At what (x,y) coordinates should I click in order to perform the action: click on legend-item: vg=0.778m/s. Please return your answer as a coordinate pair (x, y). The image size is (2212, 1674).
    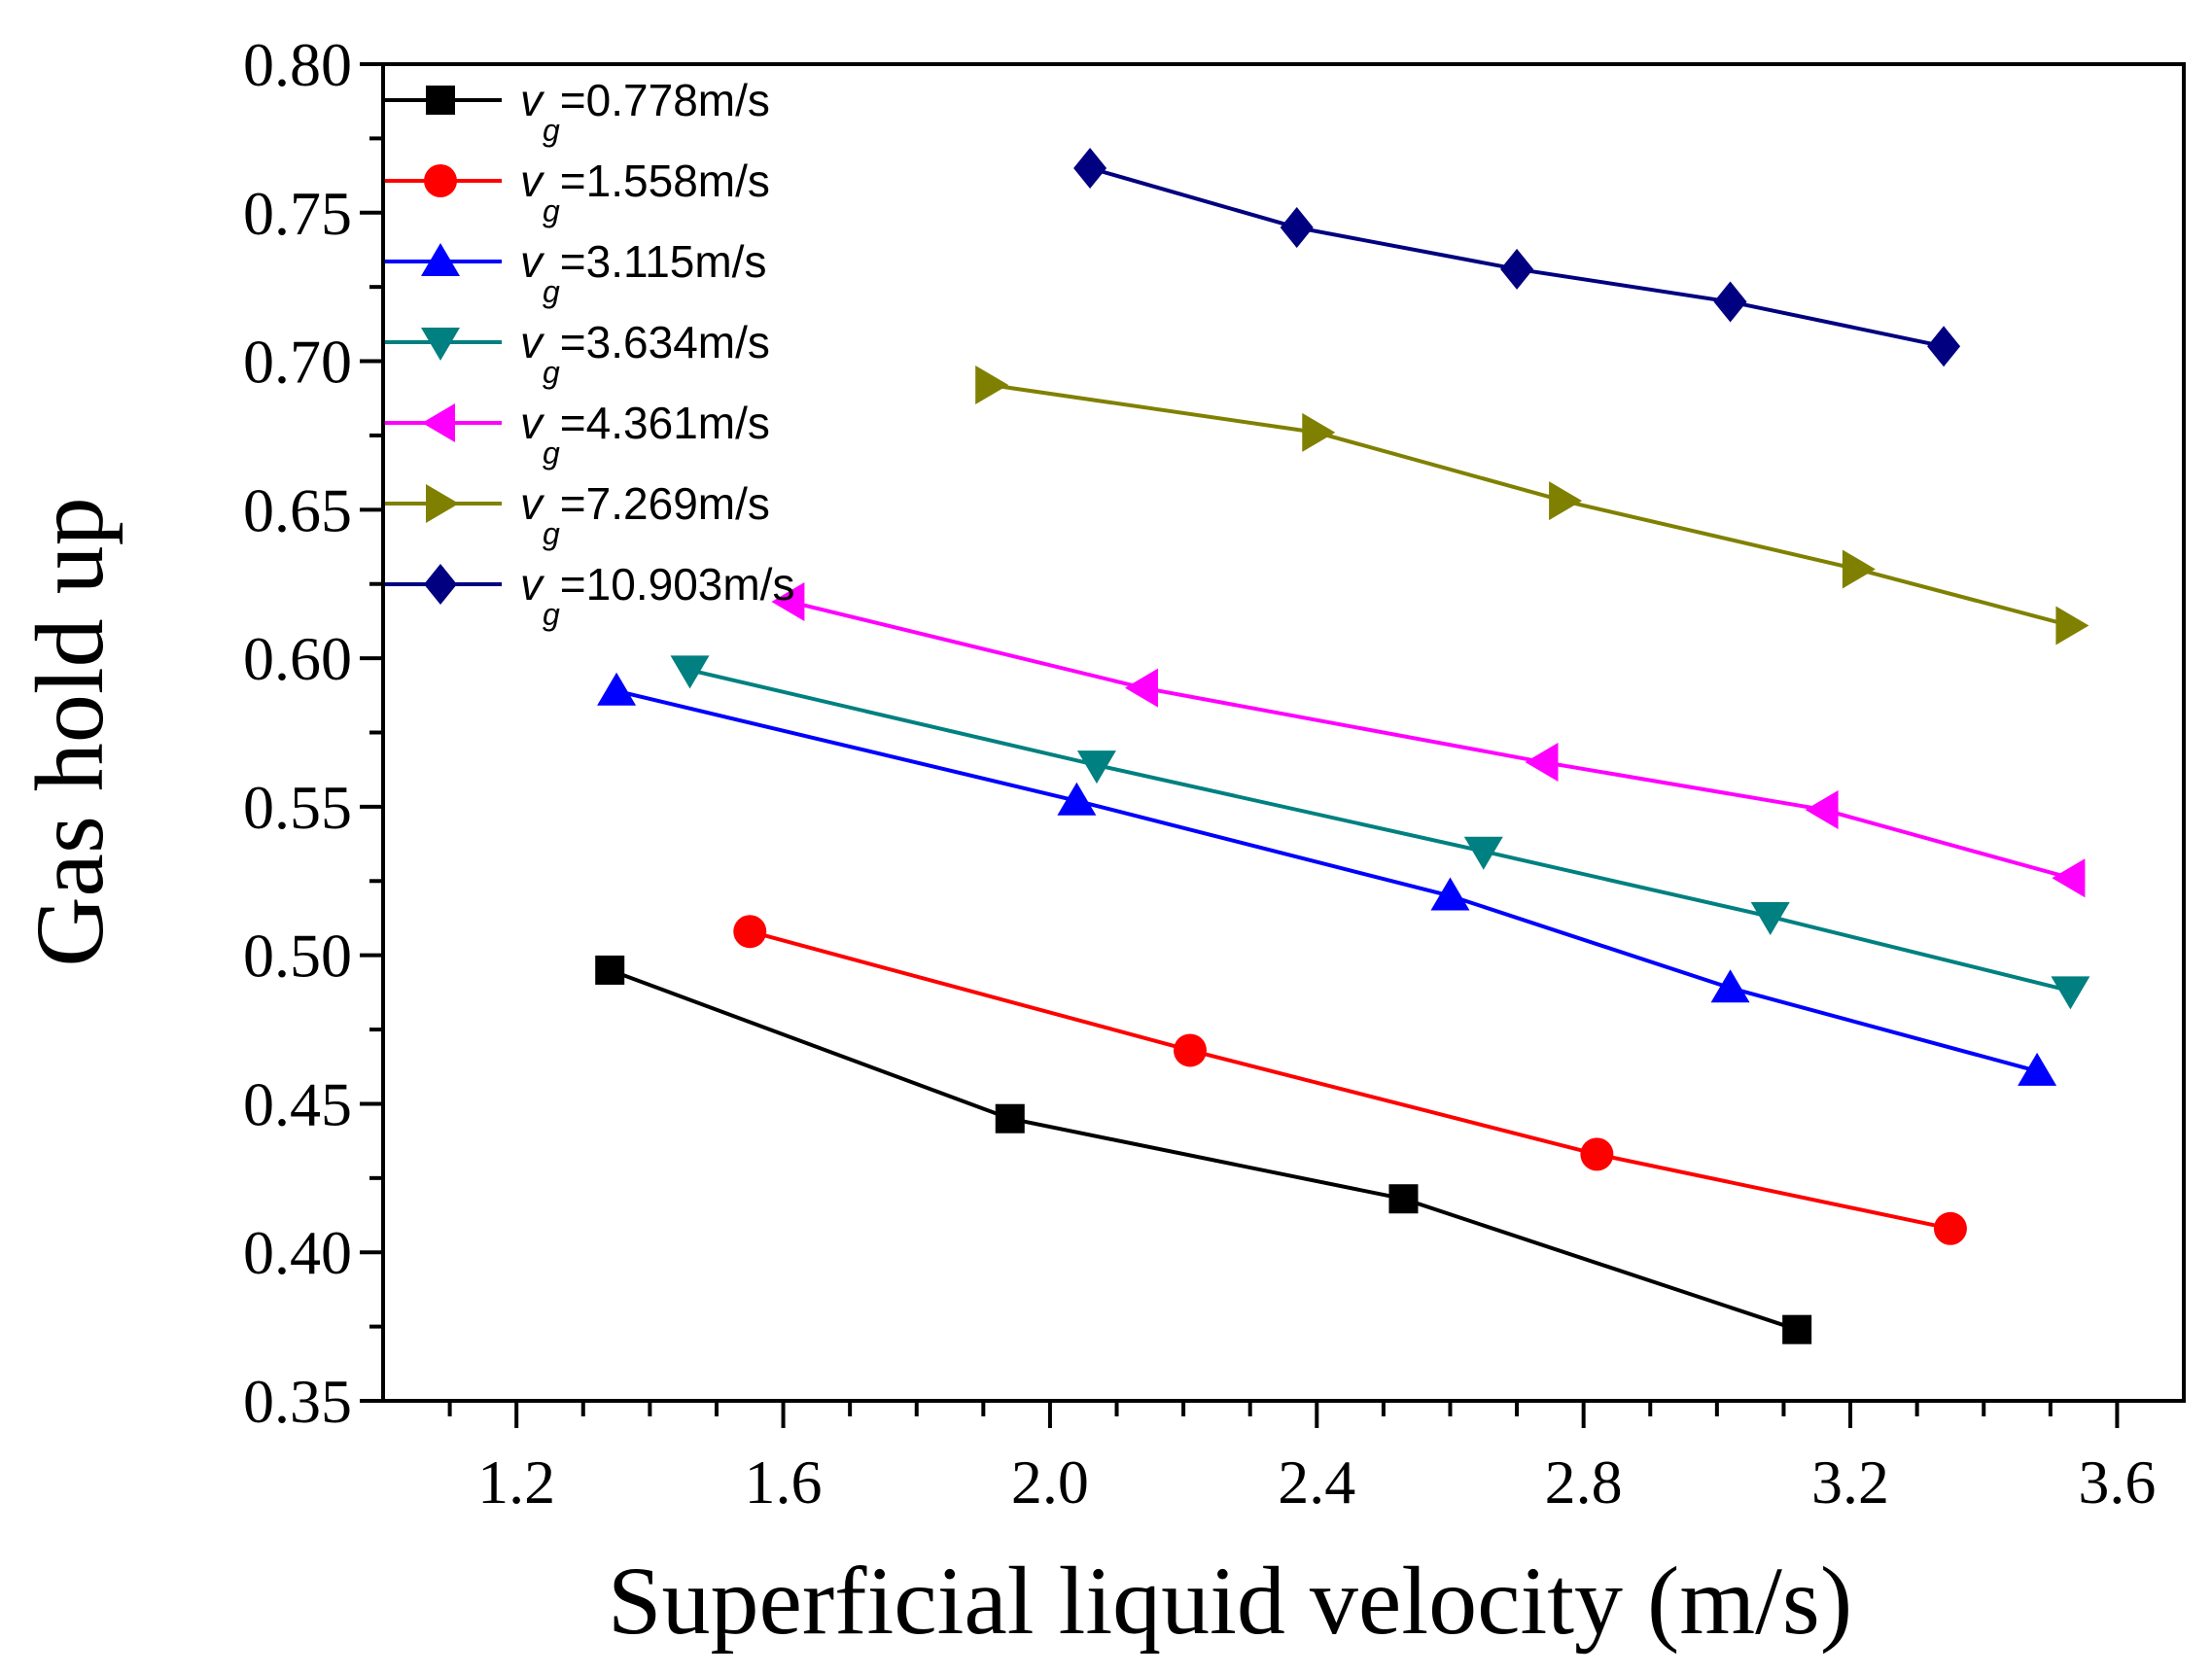
    Looking at the image, I should click on (577, 112).